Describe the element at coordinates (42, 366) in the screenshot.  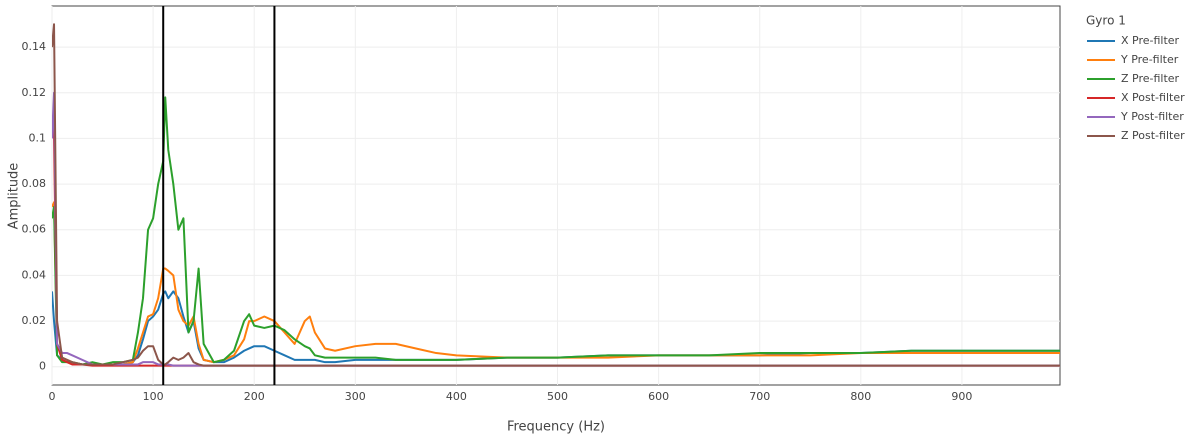
I see `y-tick-label: 0` at that location.